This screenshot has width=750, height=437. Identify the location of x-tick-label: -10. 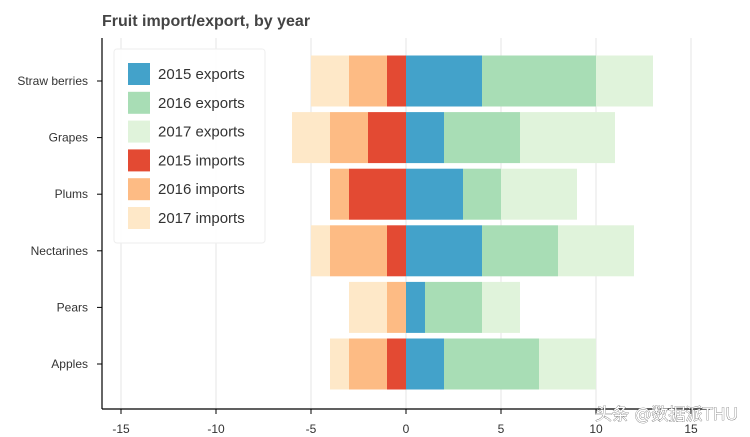
(216, 429).